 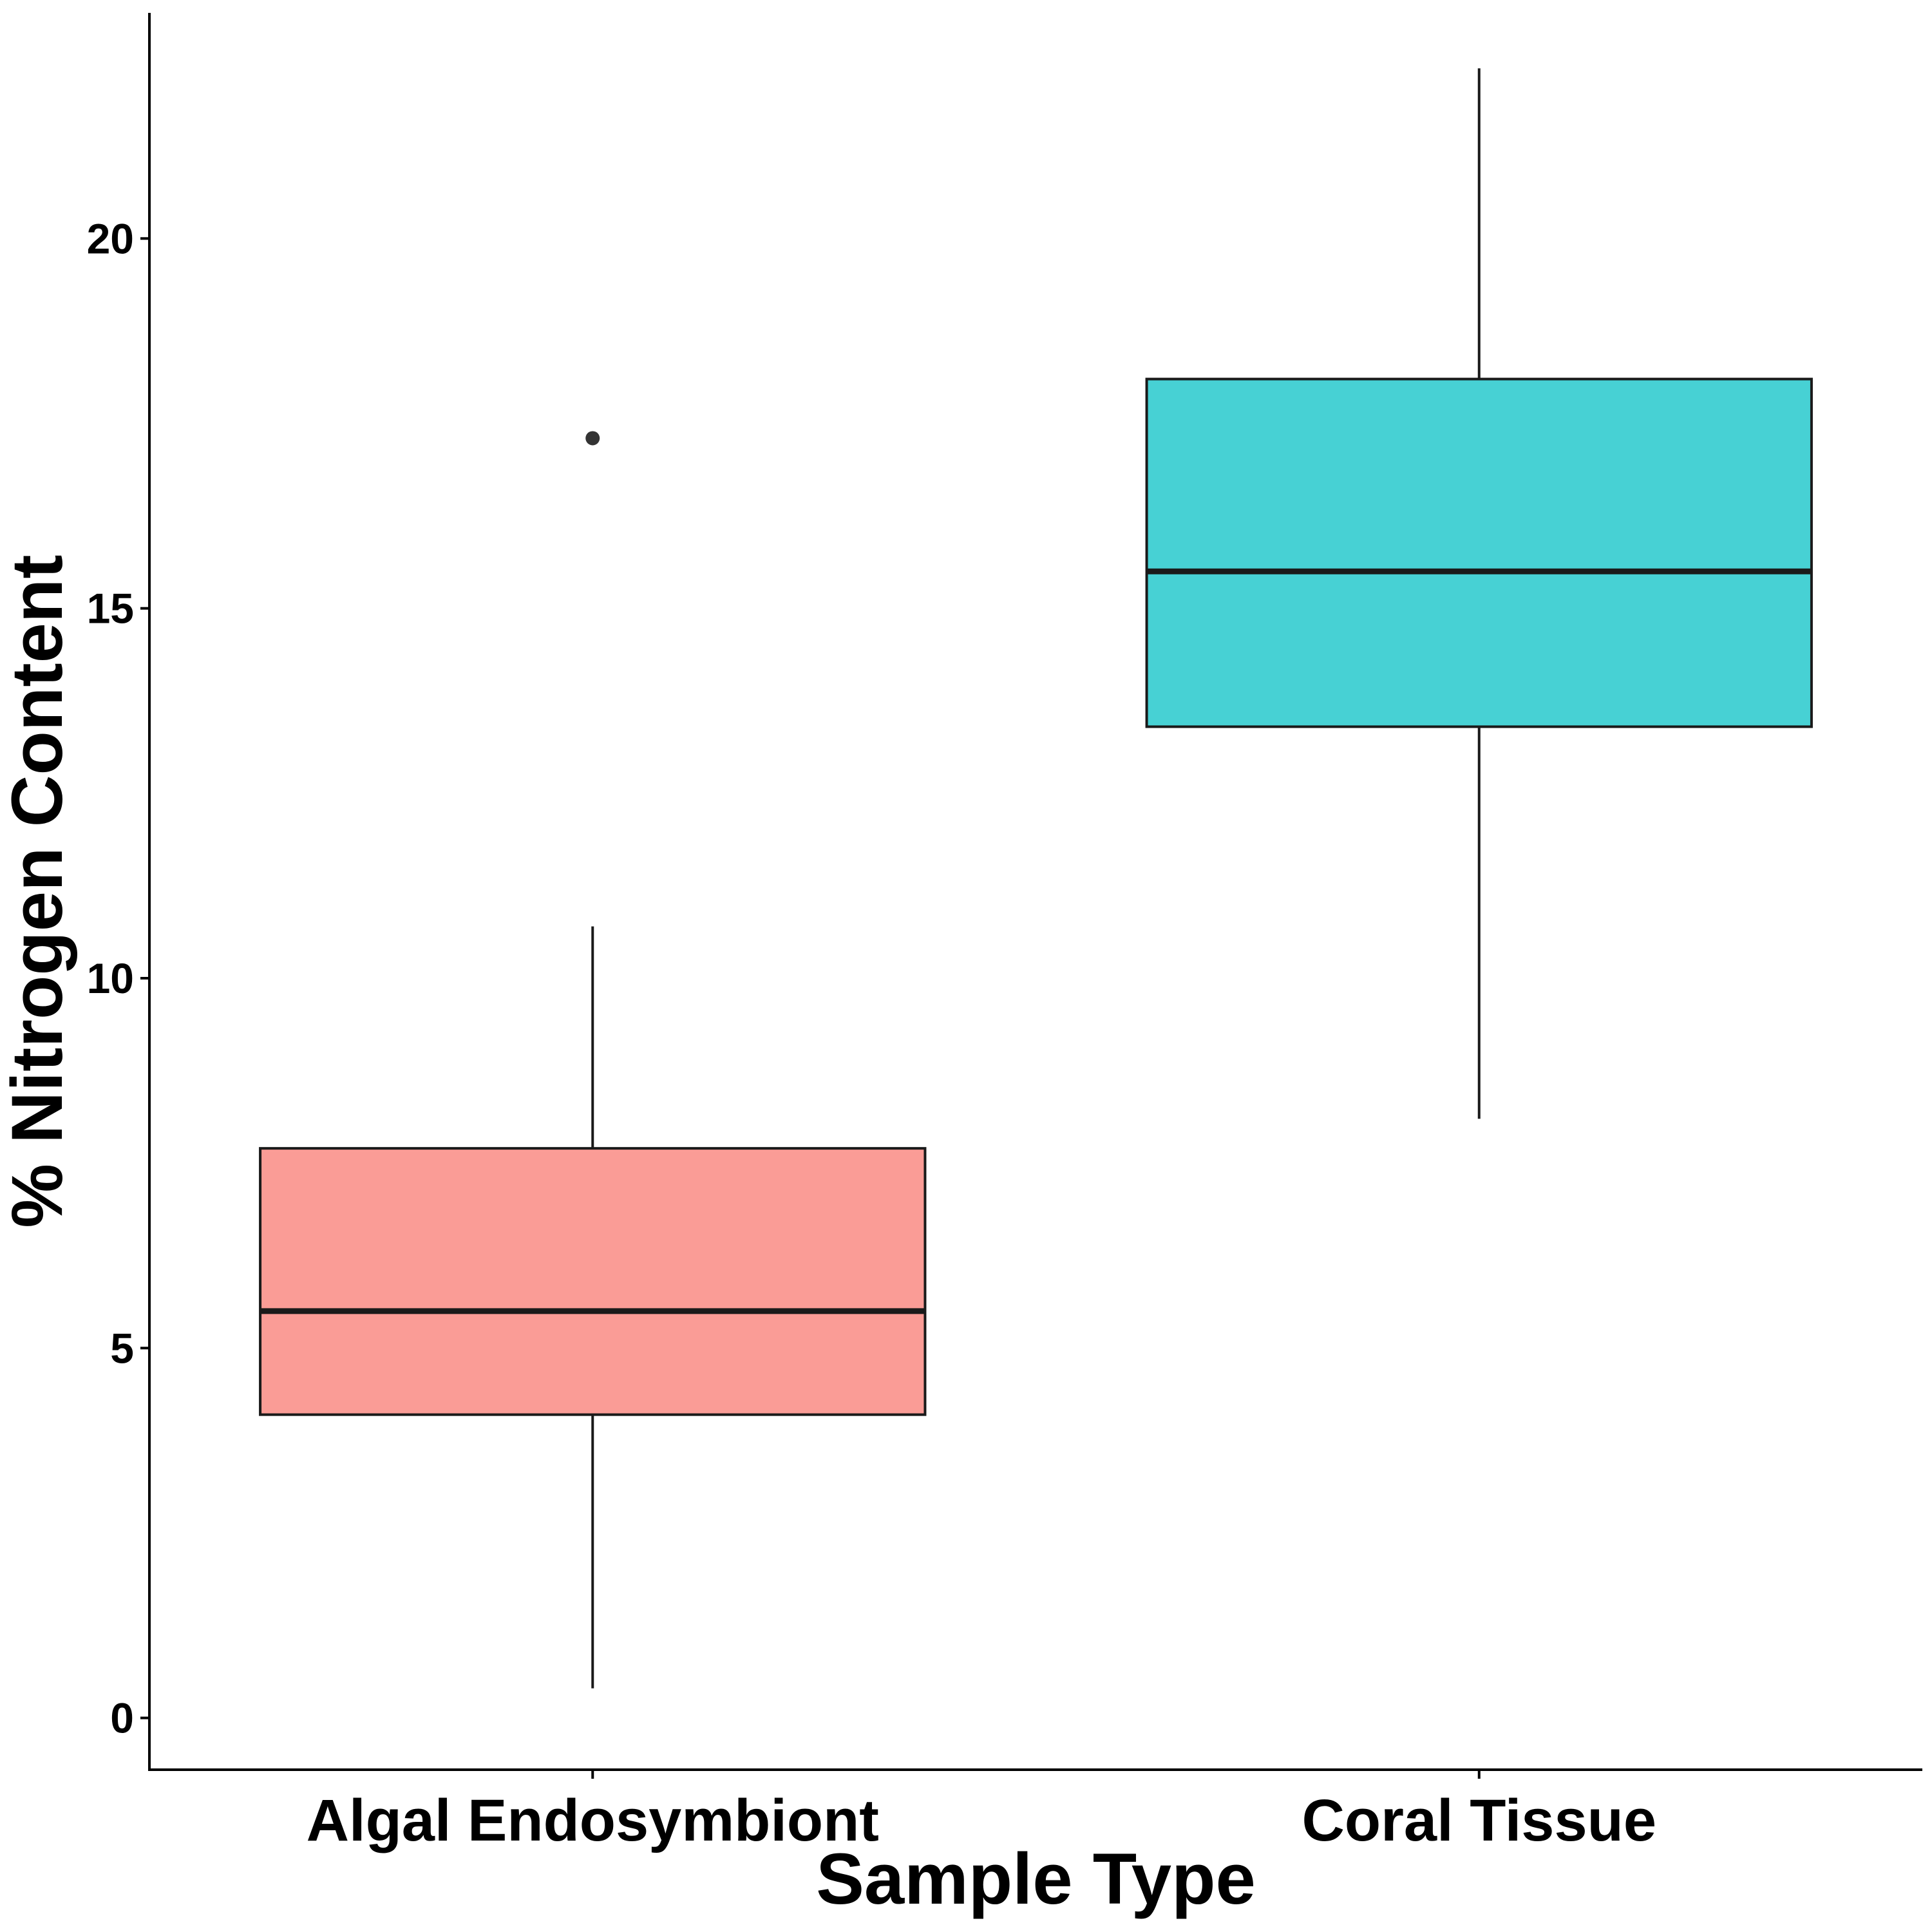 What do you see at coordinates (122, 1718) in the screenshot?
I see `y-tick-label: 0` at bounding box center [122, 1718].